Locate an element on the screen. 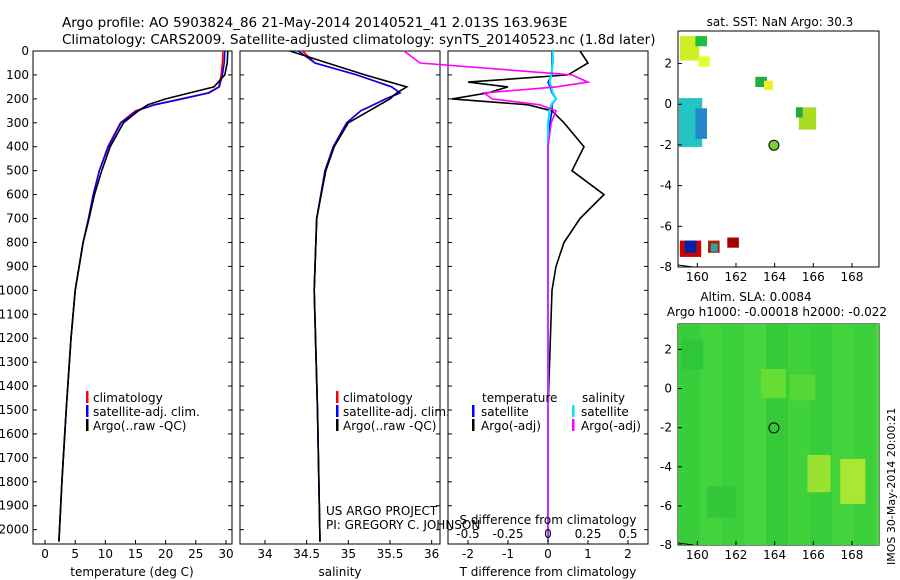 The height and width of the screenshot is (580, 900). sst-map-frame is located at coordinates (778, 149).